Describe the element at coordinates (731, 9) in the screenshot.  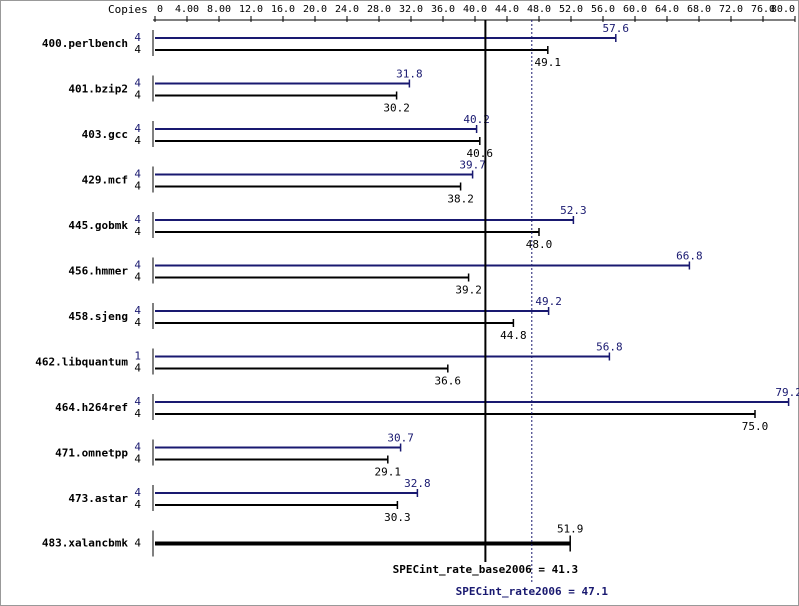
I see `x-tick-label: 72.0` at that location.